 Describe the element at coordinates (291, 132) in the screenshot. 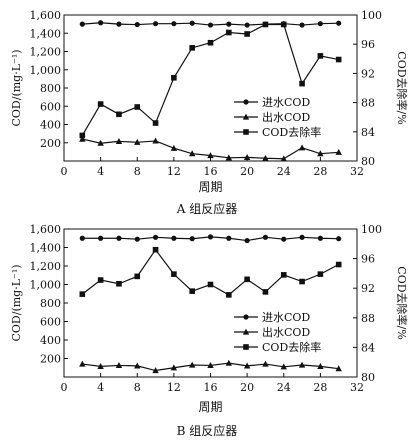

I see `legend-label: COD去除率` at that location.